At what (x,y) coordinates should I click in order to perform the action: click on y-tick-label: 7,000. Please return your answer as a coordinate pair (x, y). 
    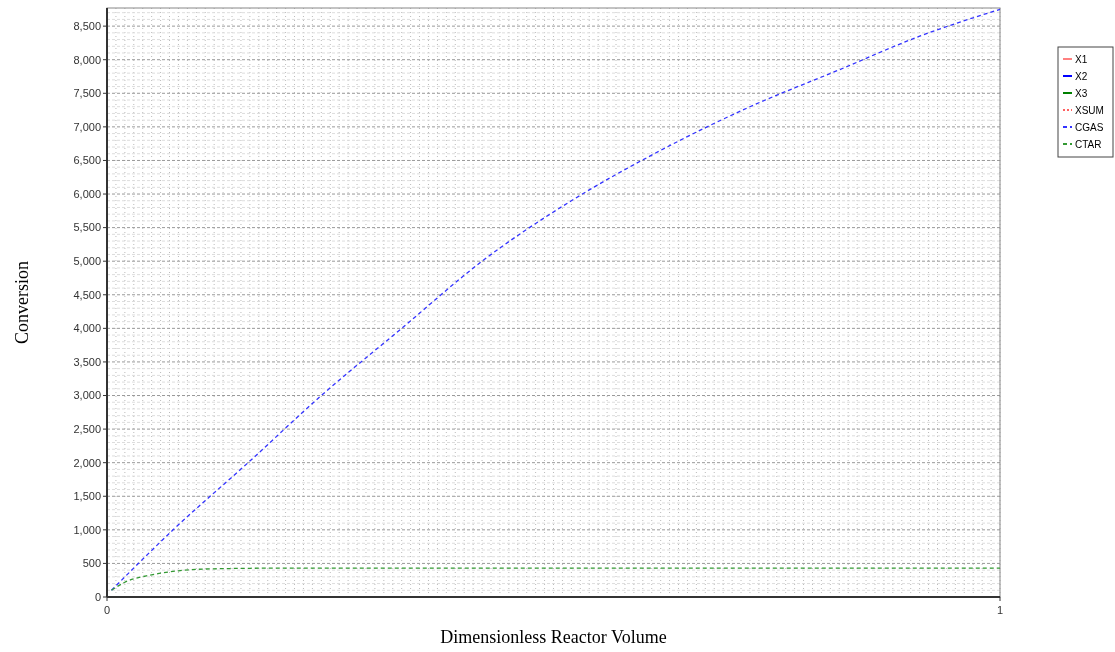
    Looking at the image, I should click on (87, 126).